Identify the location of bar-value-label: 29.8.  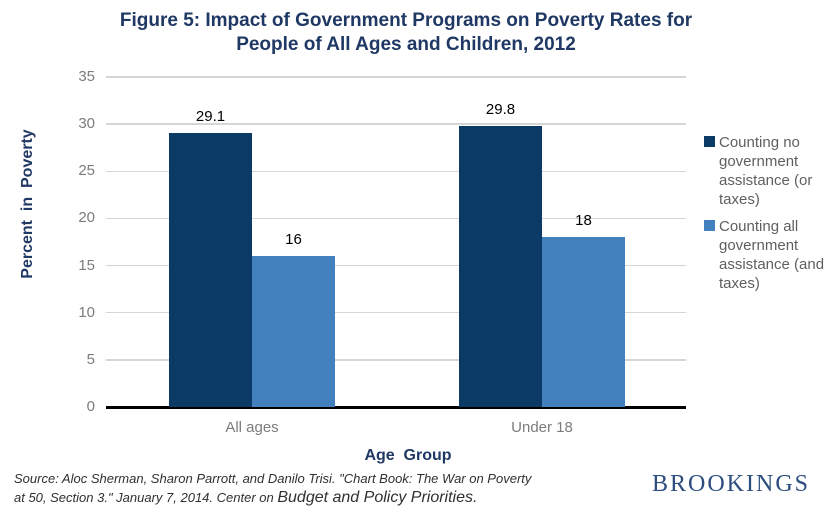
(500, 110).